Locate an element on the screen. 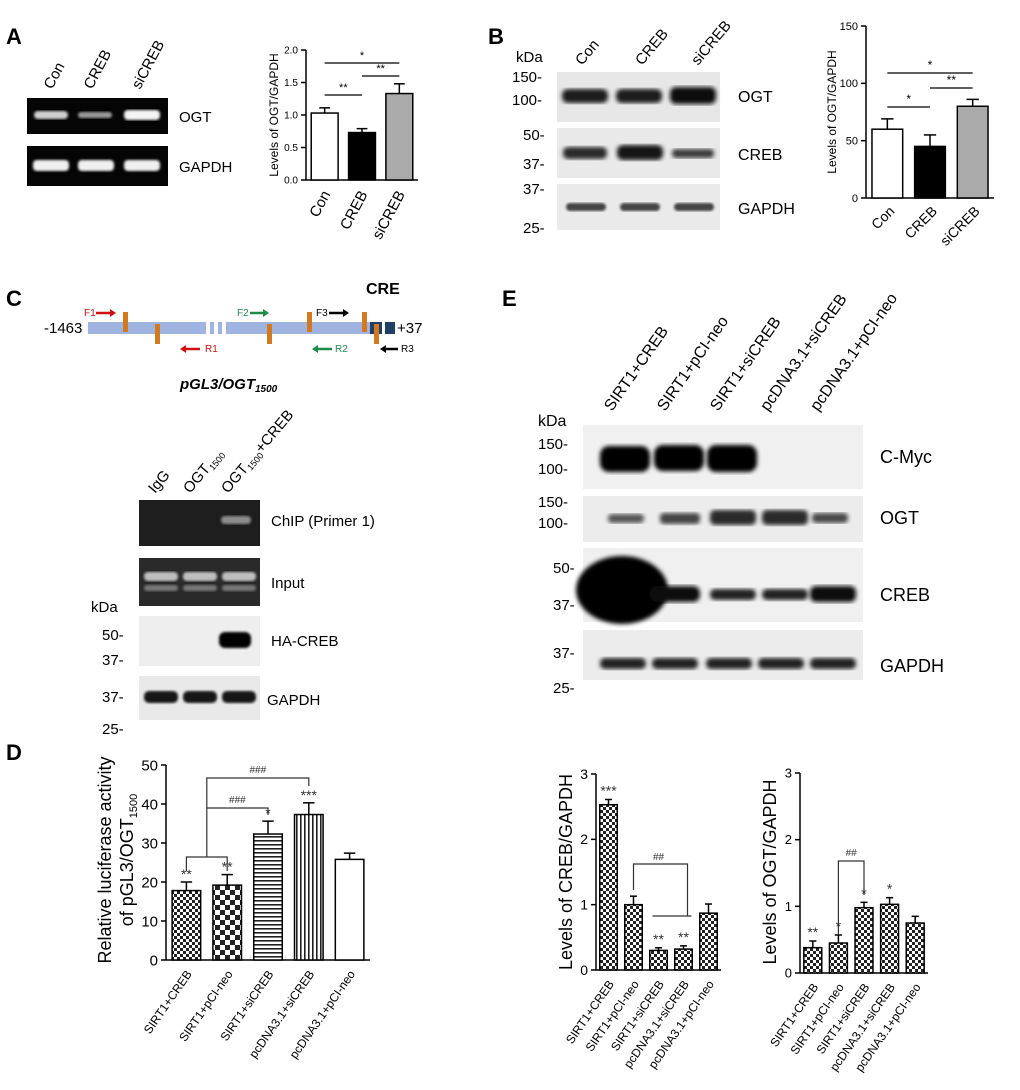 Image resolution: width=1020 pixels, height=1090 pixels. bar-mark: * is located at coordinates (890, 889).